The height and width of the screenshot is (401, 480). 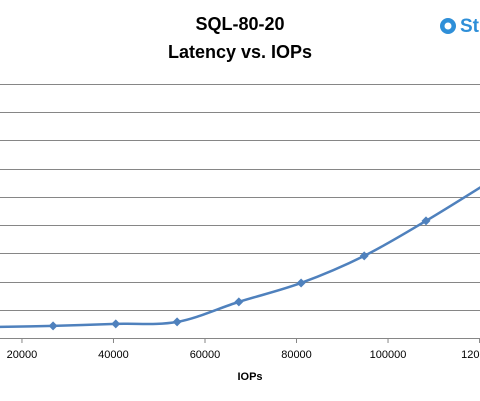 I want to click on x-tick-label: 80000, so click(x=296, y=355).